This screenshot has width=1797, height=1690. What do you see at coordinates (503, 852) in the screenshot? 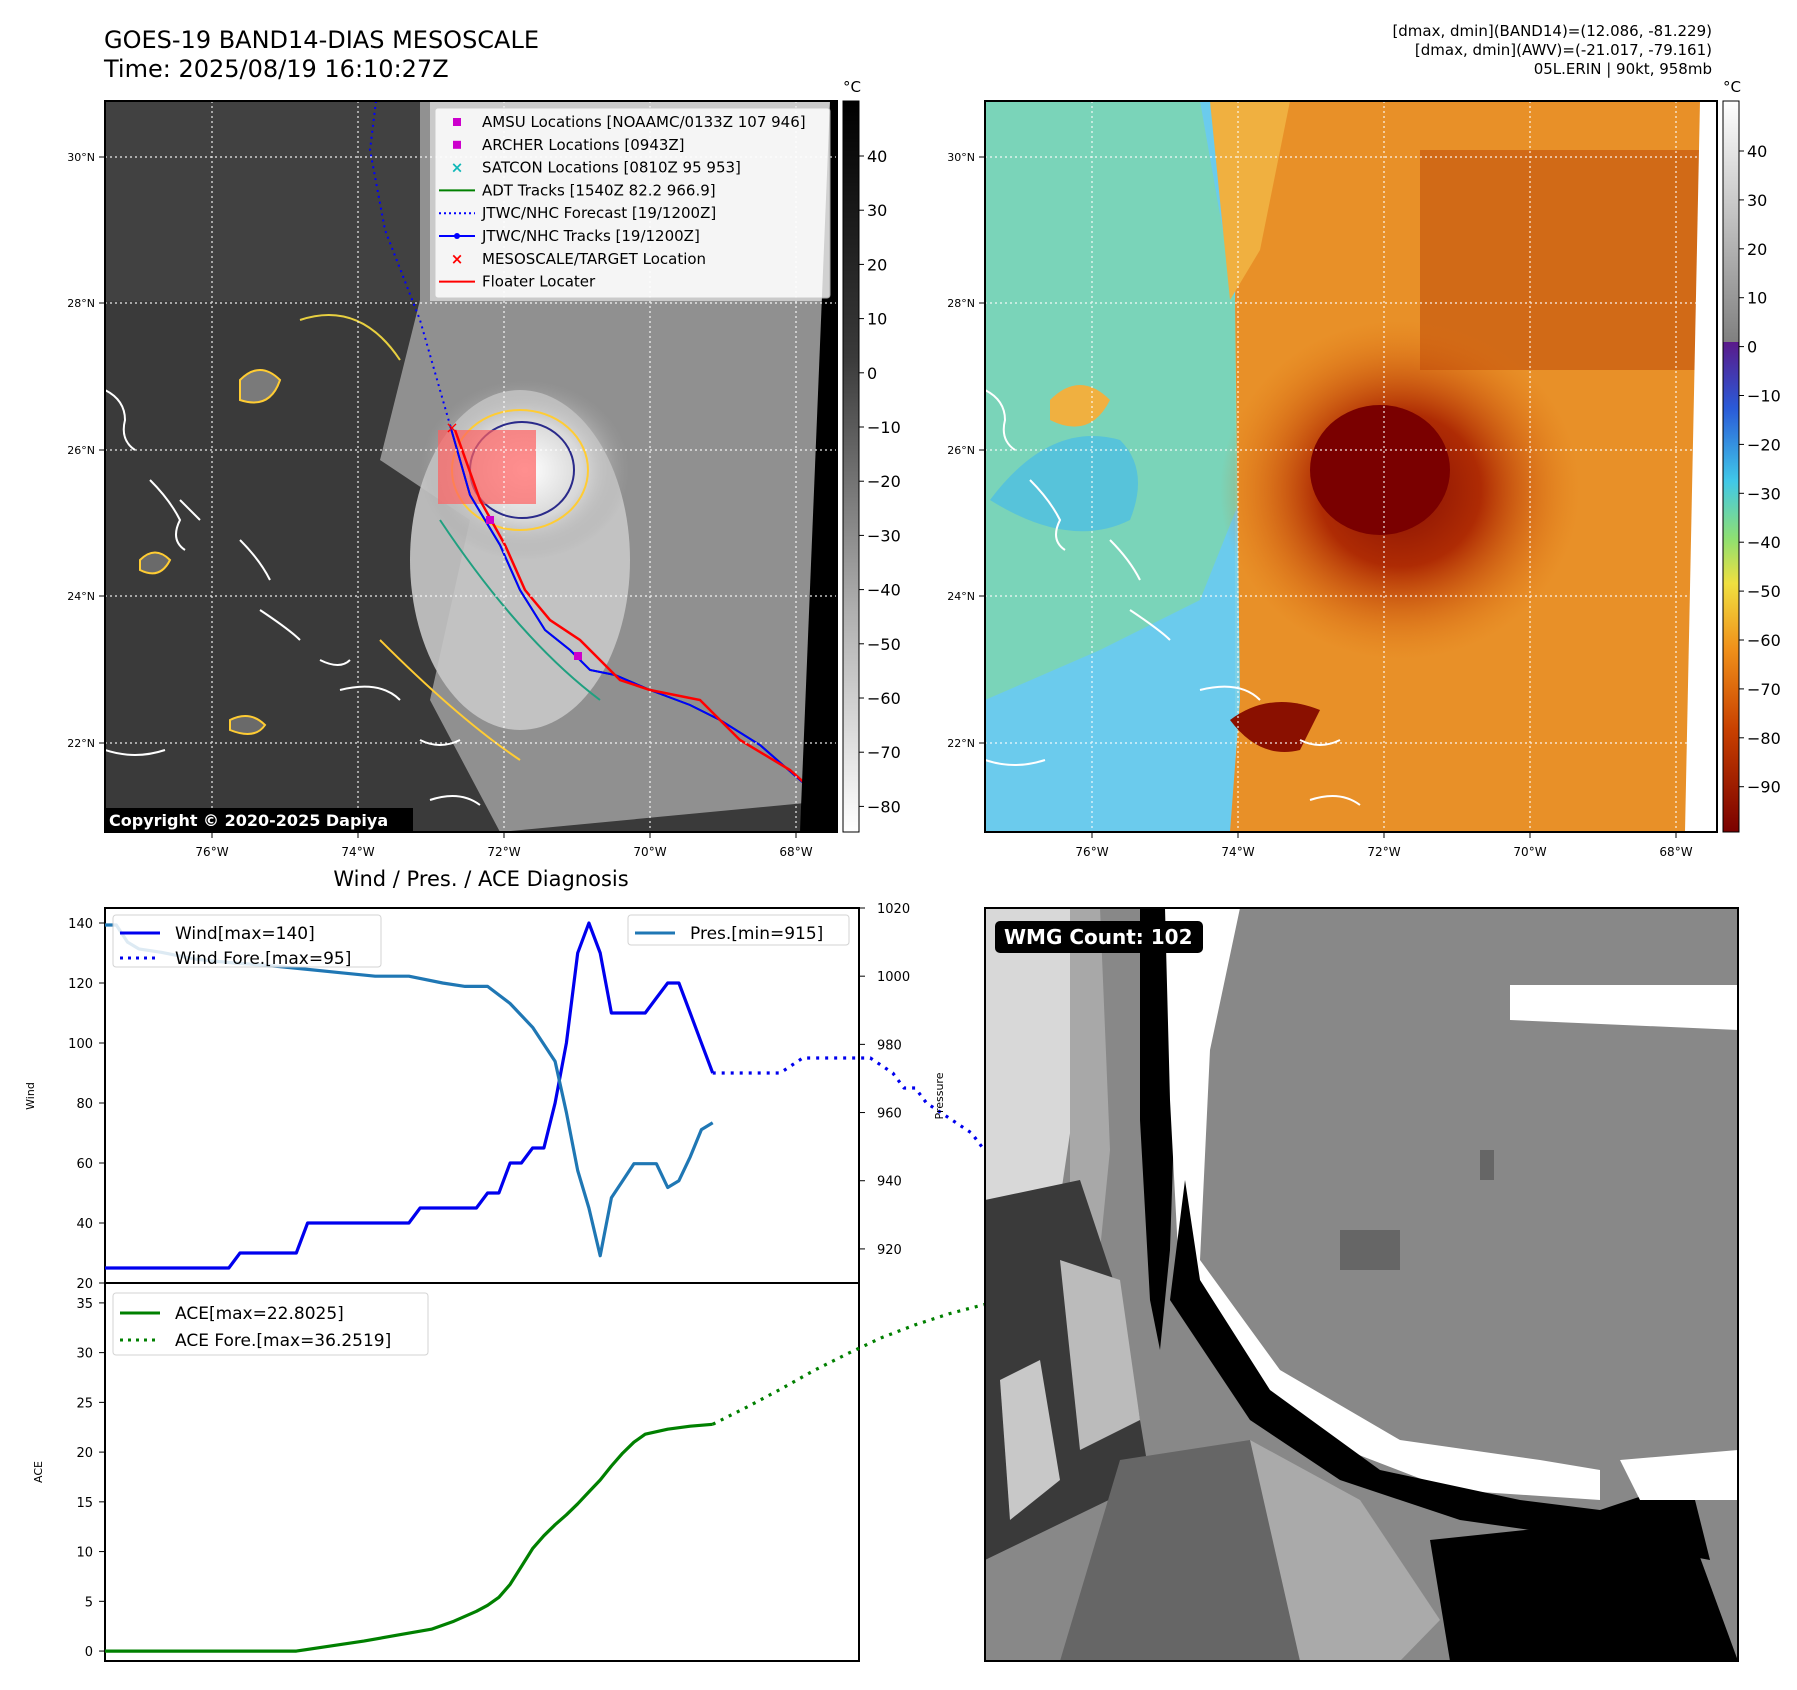
I see `lon-tick-label: 72°W` at bounding box center [503, 852].